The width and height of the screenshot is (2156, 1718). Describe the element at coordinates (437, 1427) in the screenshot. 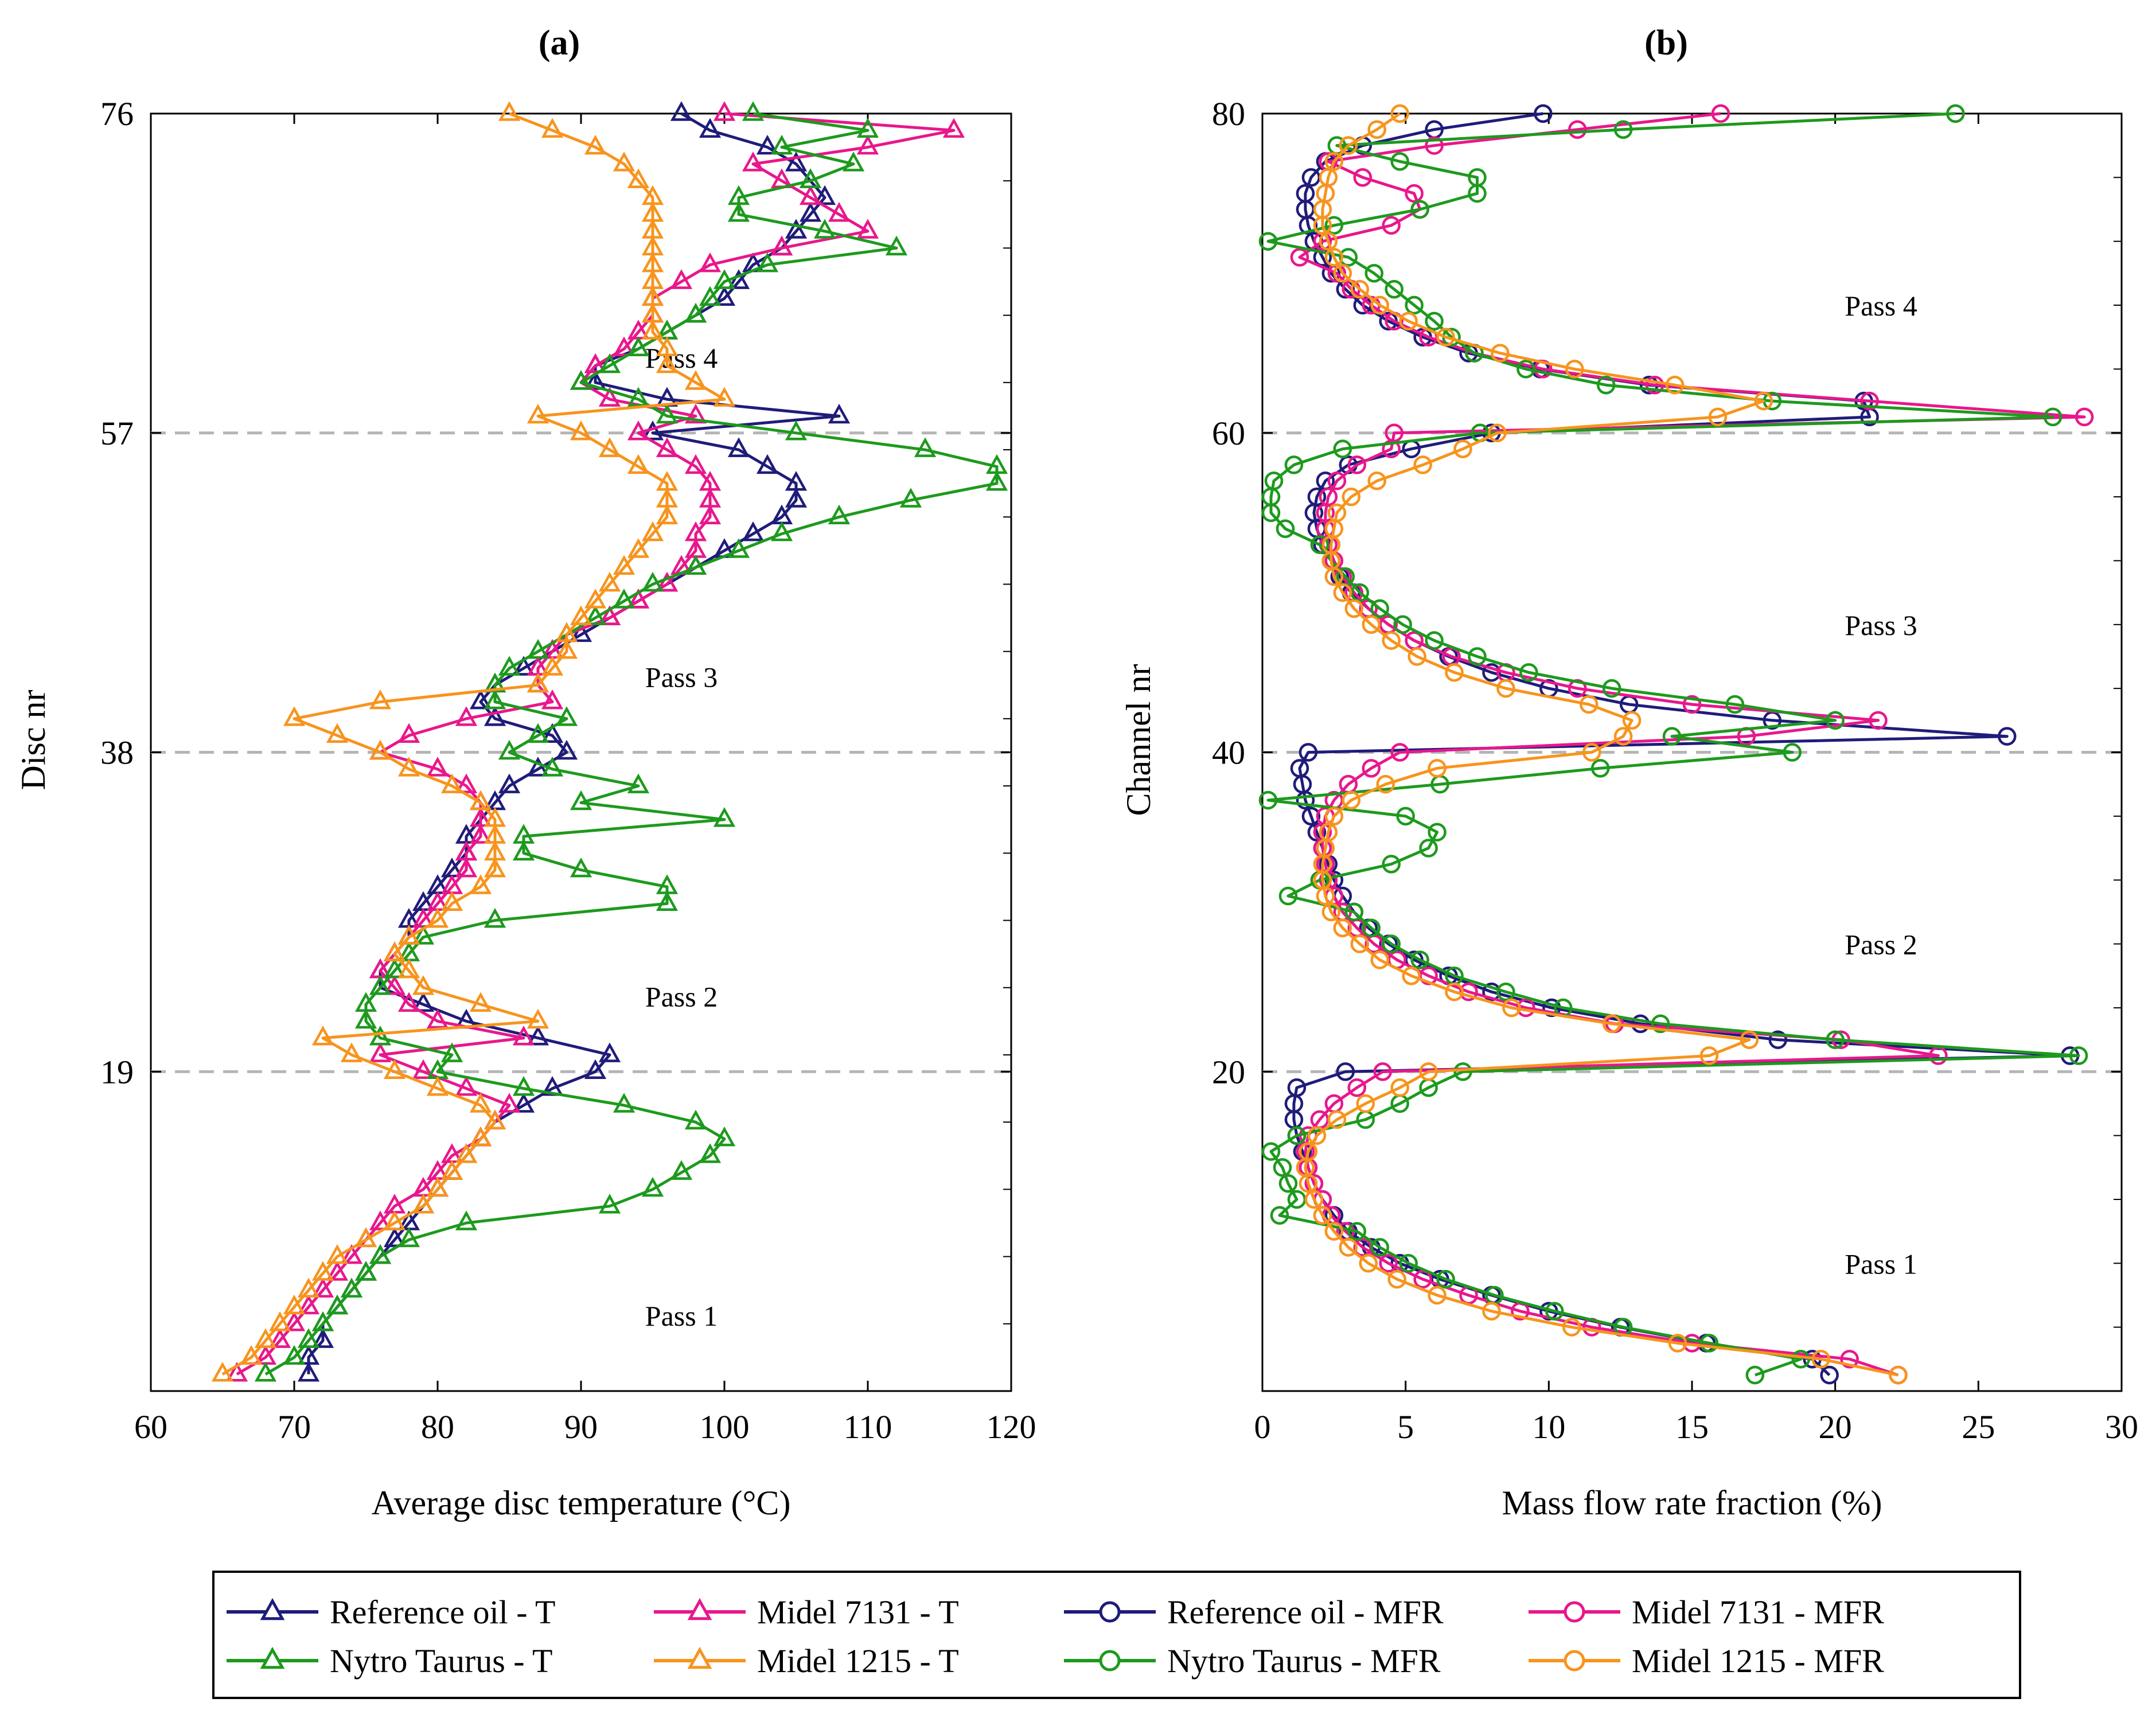

I see `x-tick-label: 80` at that location.